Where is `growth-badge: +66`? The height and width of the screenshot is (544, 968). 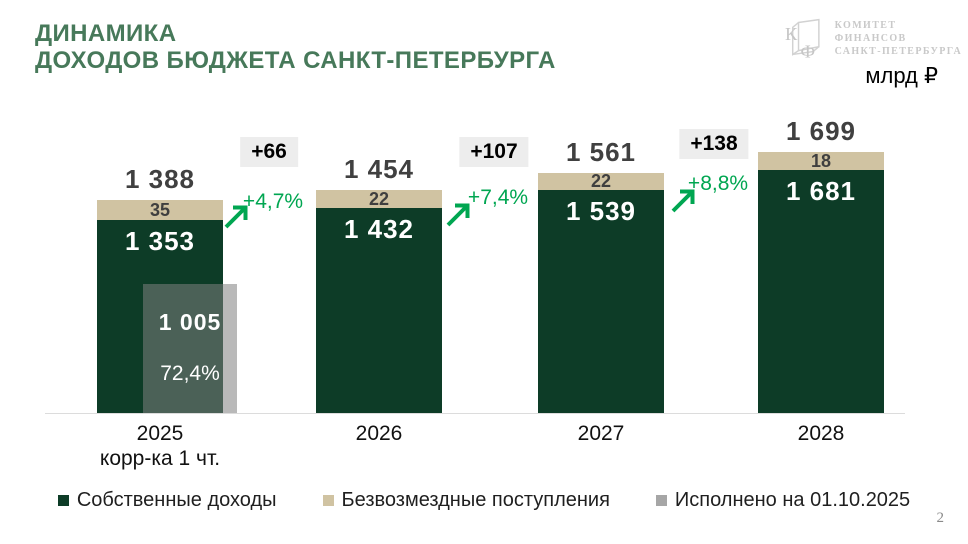
growth-badge: +66 is located at coordinates (269, 152).